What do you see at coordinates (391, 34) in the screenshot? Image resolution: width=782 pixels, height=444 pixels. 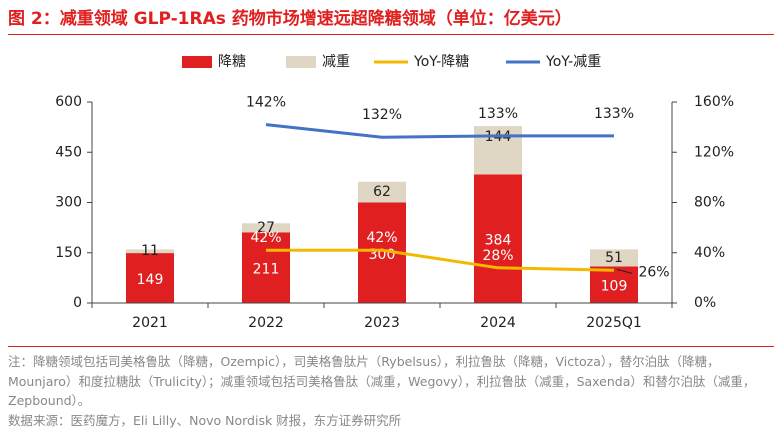 I see `title-rule` at bounding box center [391, 34].